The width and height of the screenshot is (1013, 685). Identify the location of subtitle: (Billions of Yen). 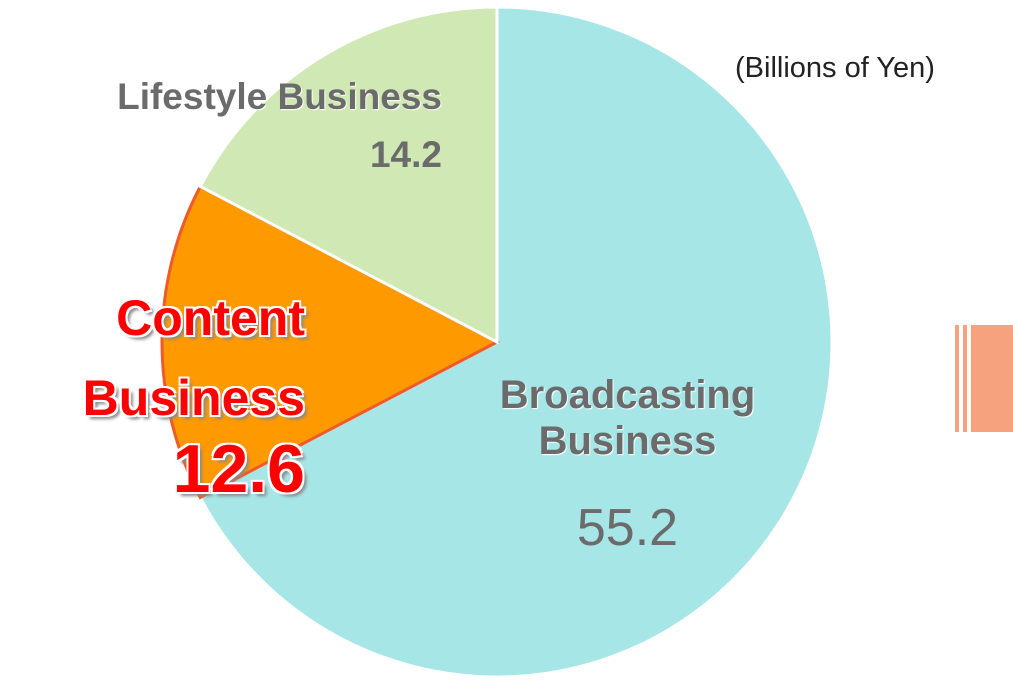
(835, 68).